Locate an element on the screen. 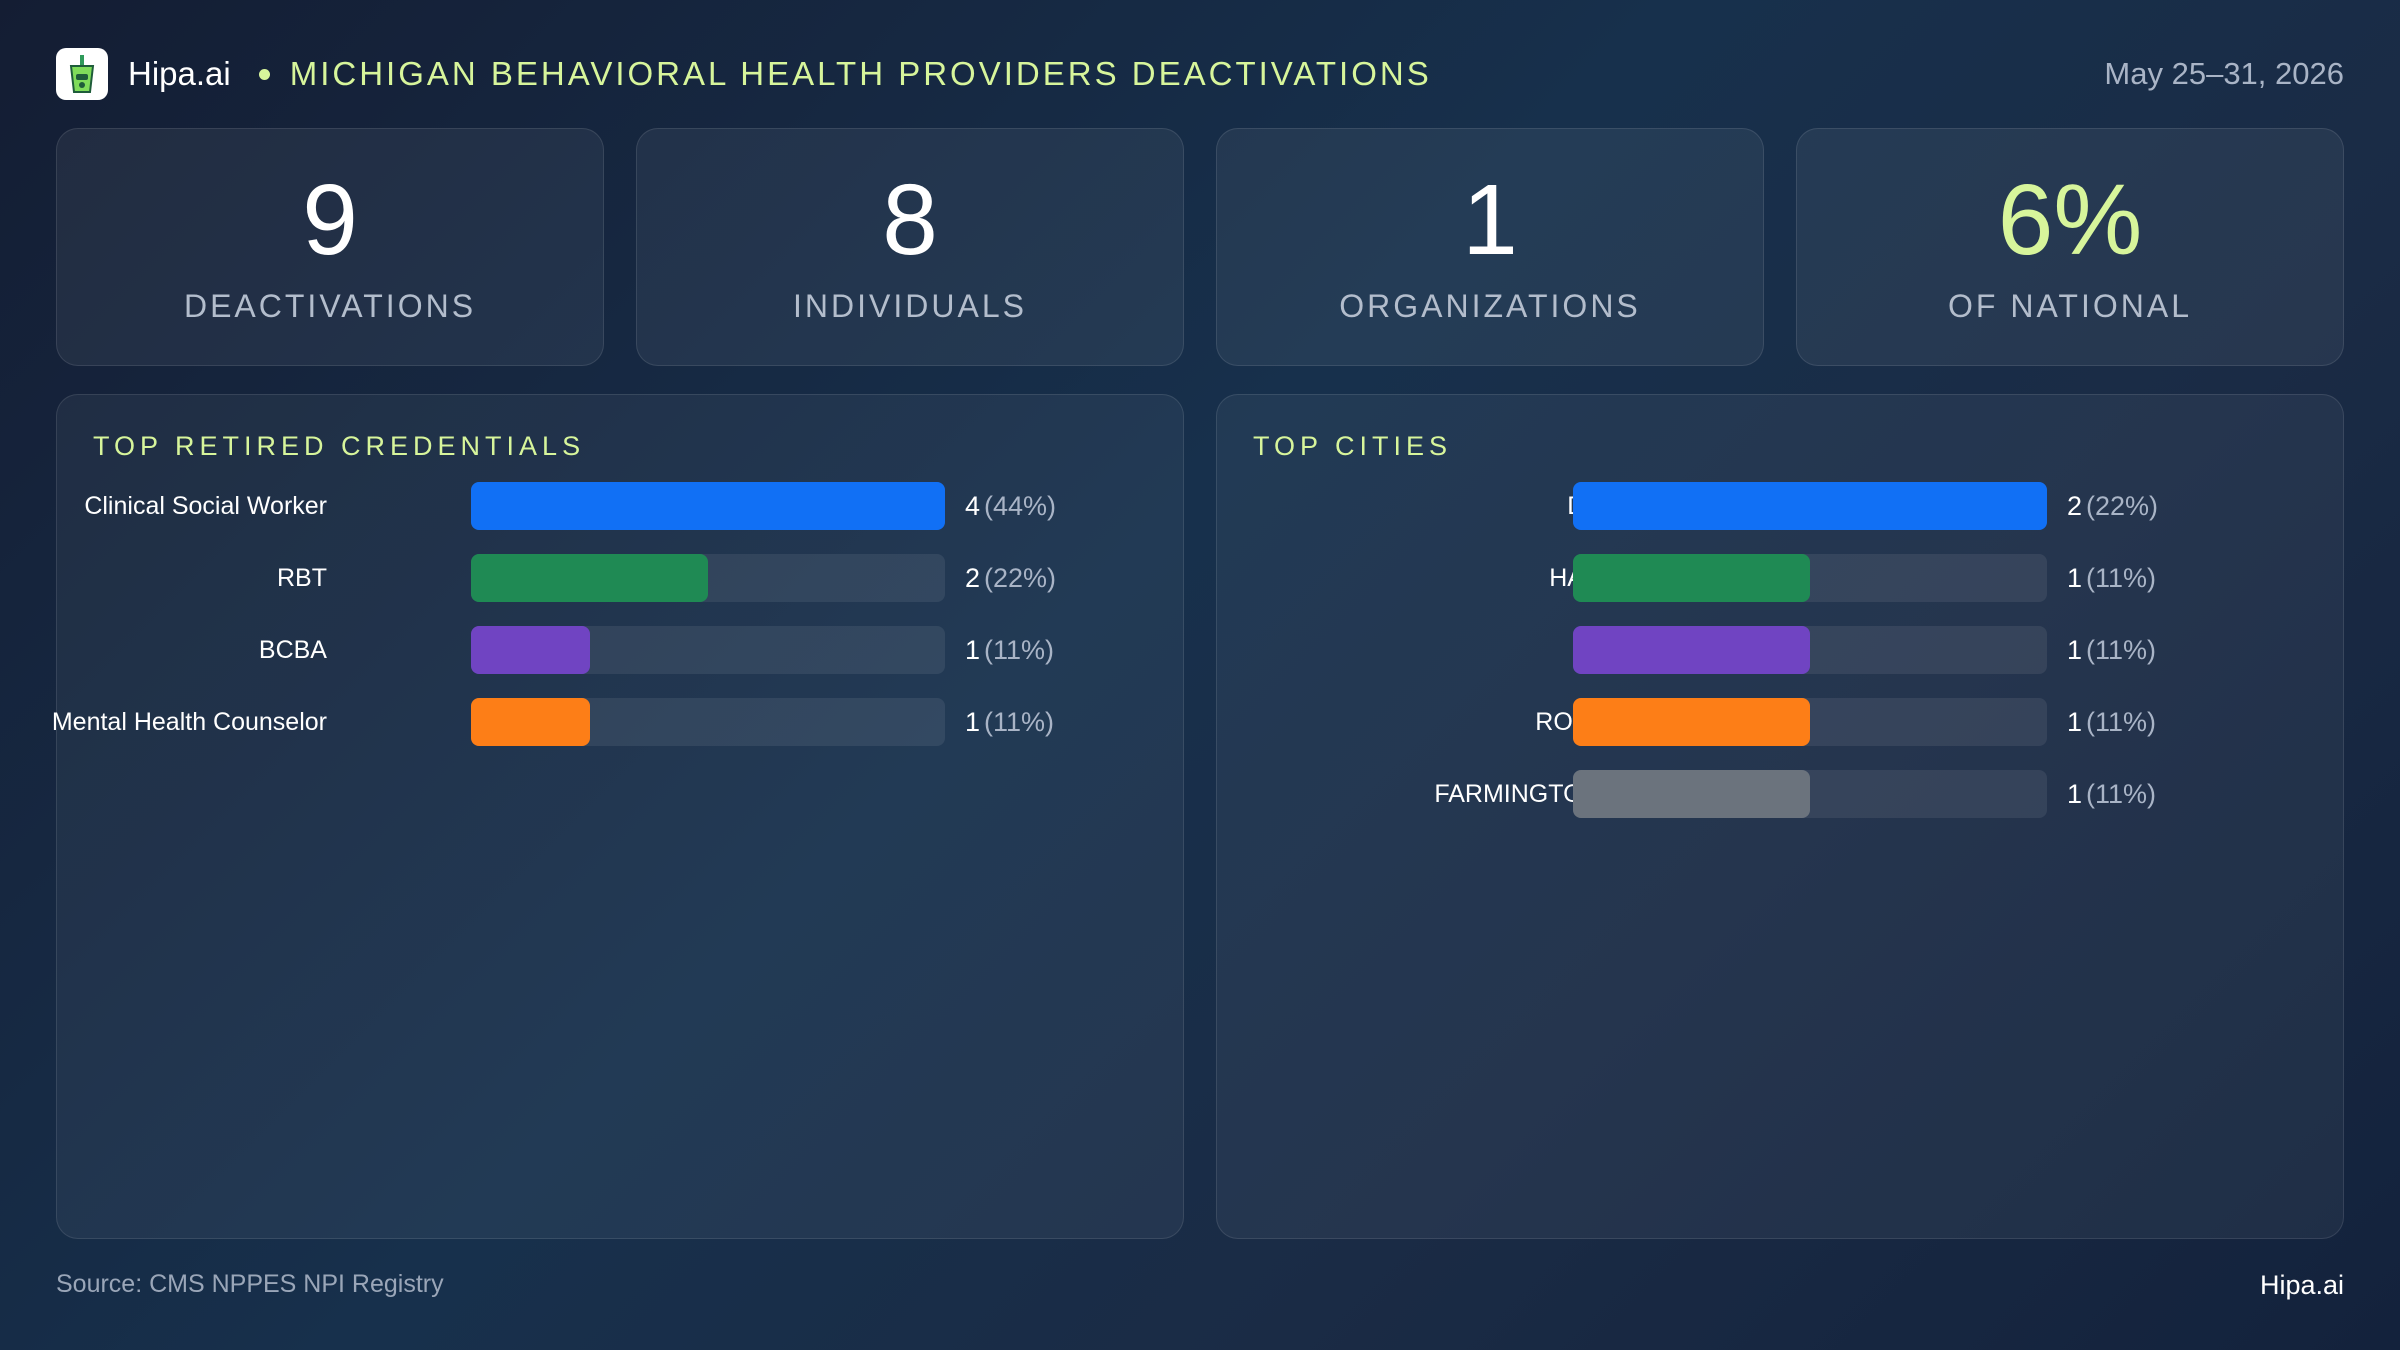 This screenshot has width=2400, height=1350. bar-row: ROYAL OAK1(11%) is located at coordinates (1780, 722).